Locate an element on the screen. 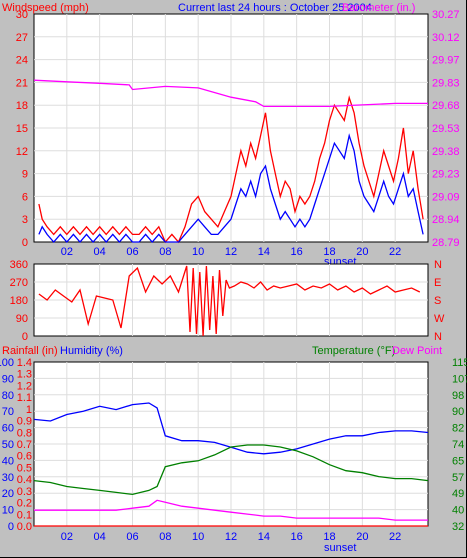 The height and width of the screenshot is (558, 467). compass-tick-1: W is located at coordinates (439, 319).